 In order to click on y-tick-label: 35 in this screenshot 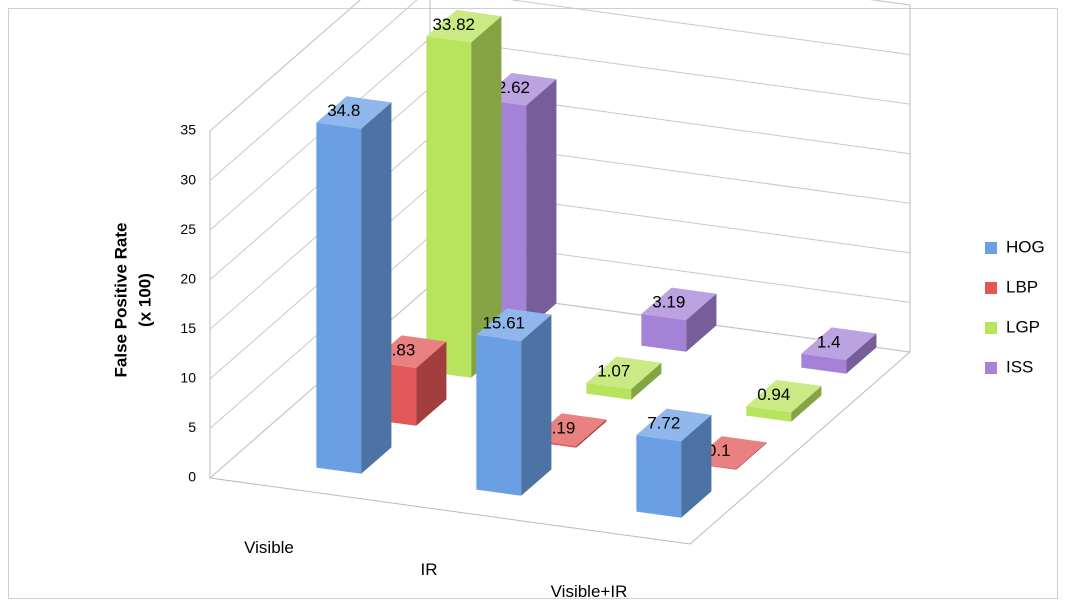, I will do `click(188, 130)`.